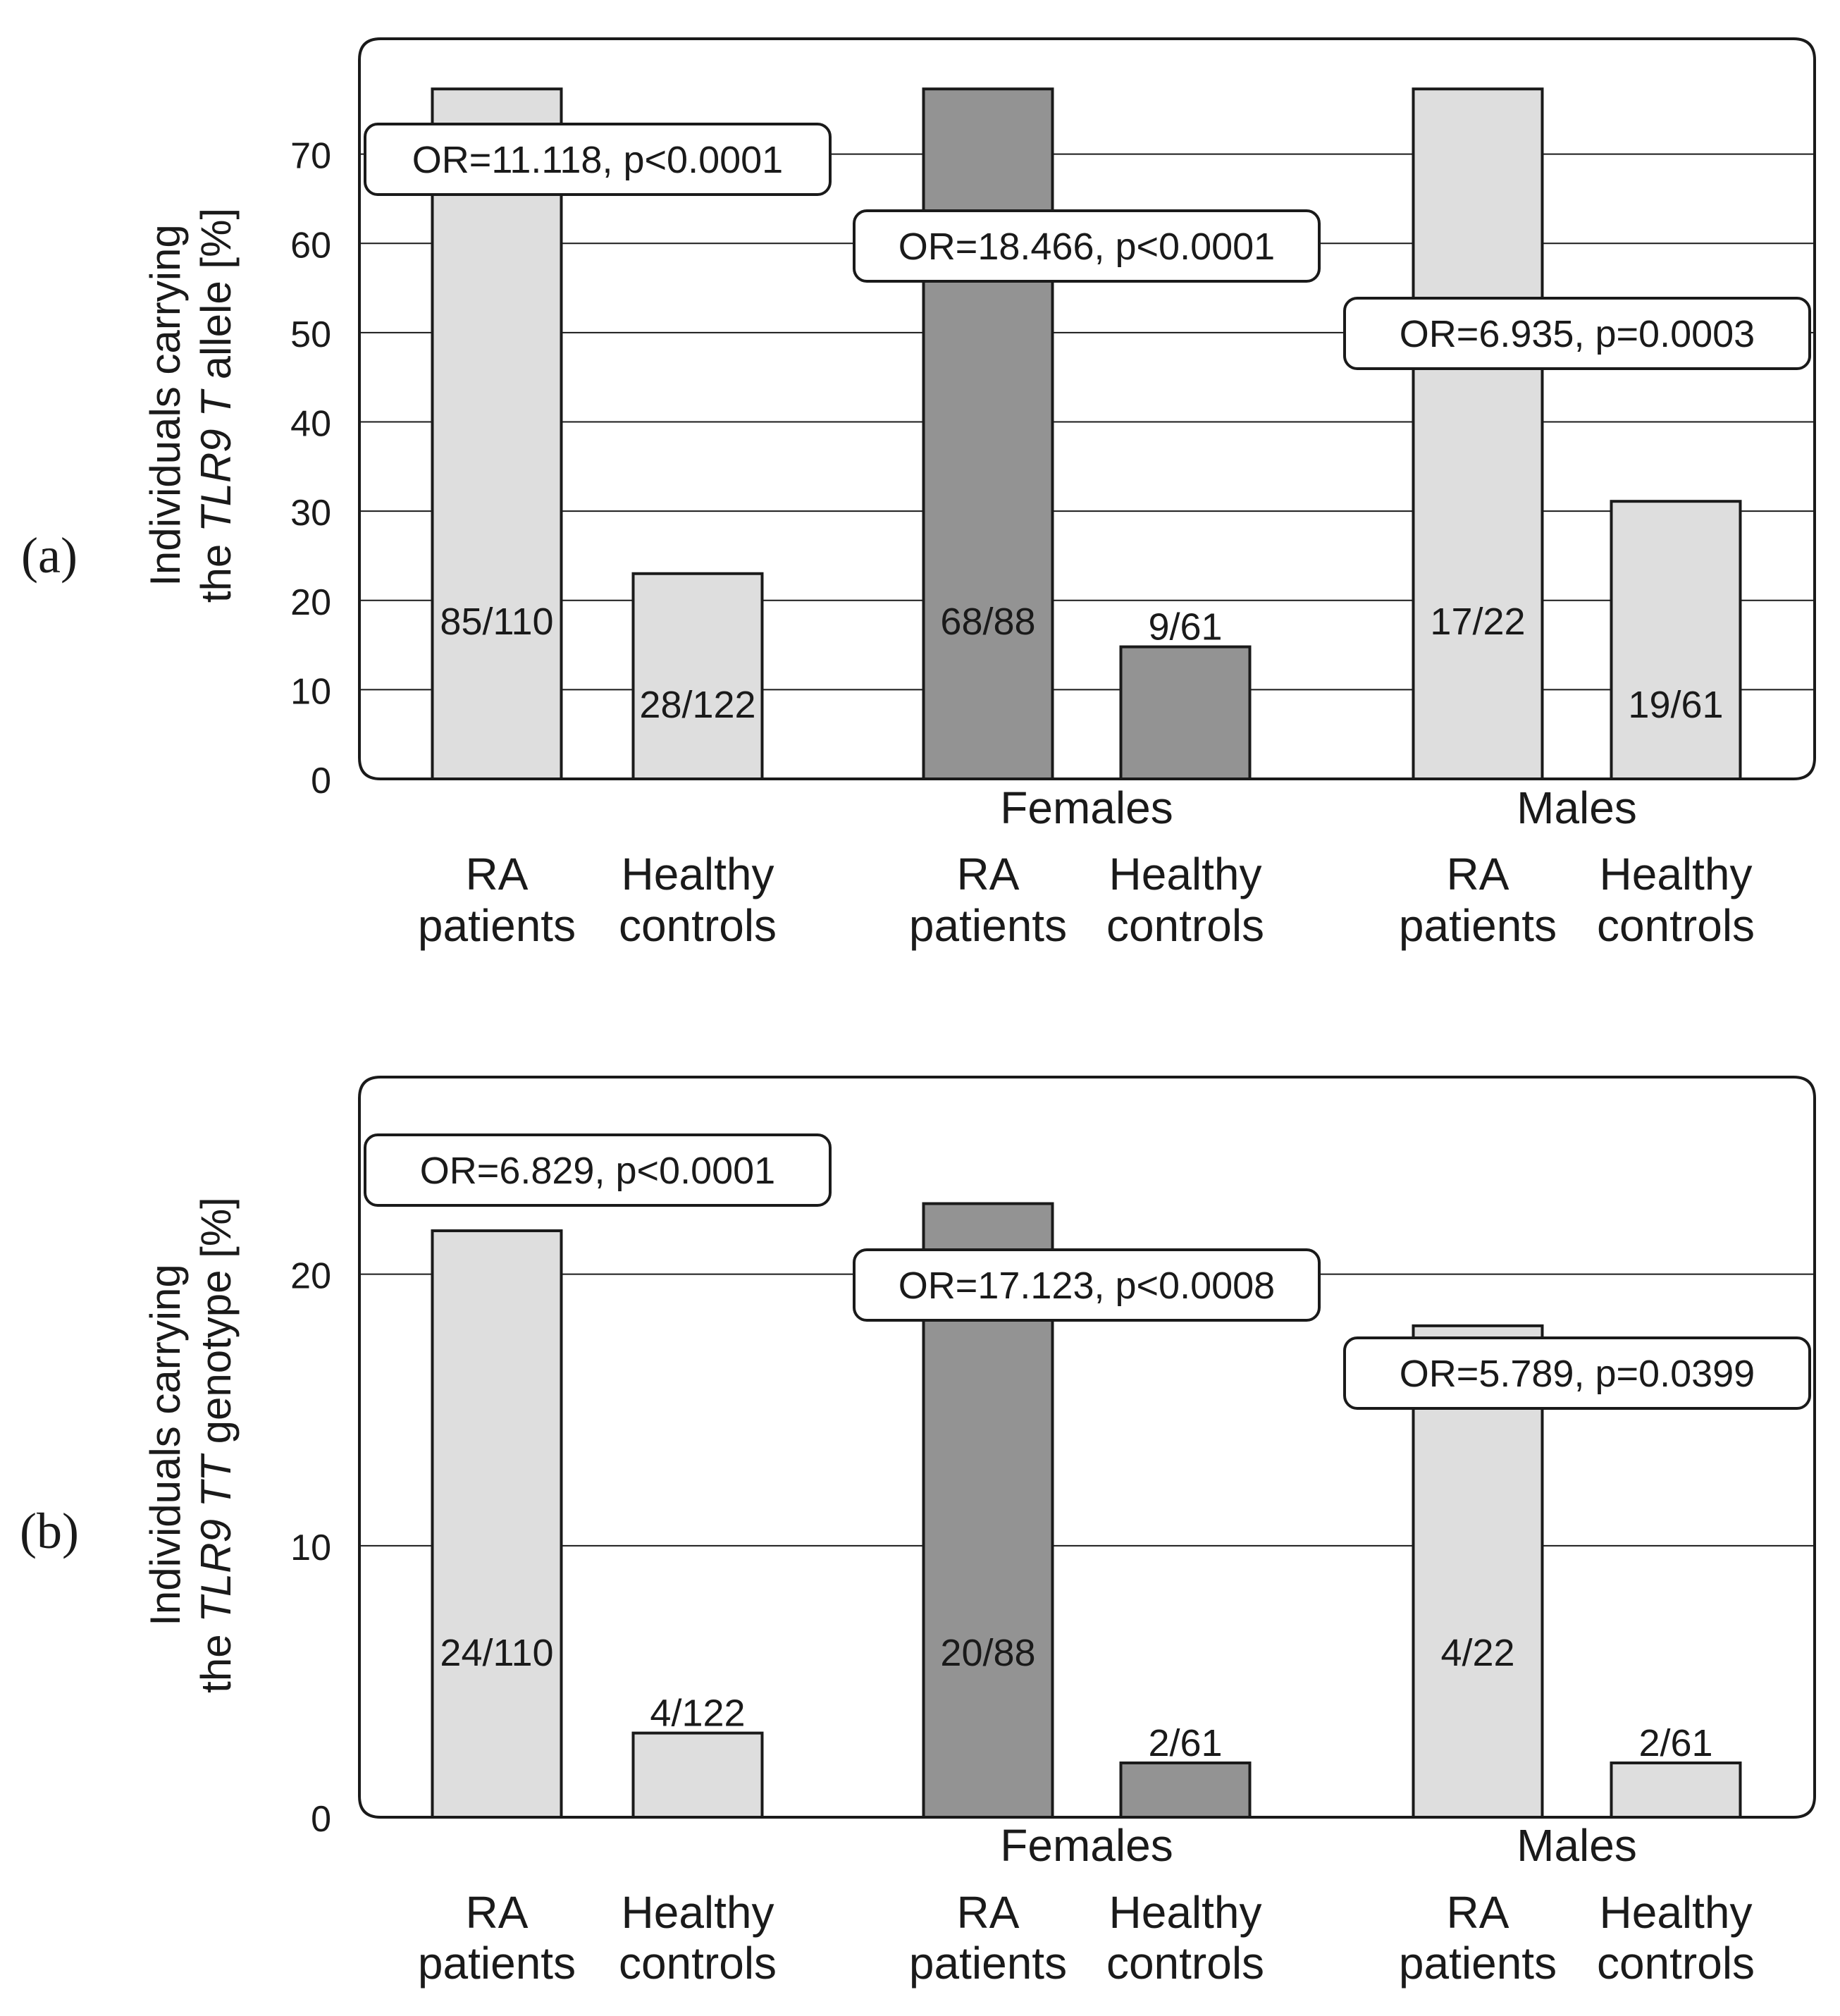 This screenshot has height=2016, width=1840. Describe the element at coordinates (987, 1653) in the screenshot. I see `bar-value-label: 20/88` at that location.